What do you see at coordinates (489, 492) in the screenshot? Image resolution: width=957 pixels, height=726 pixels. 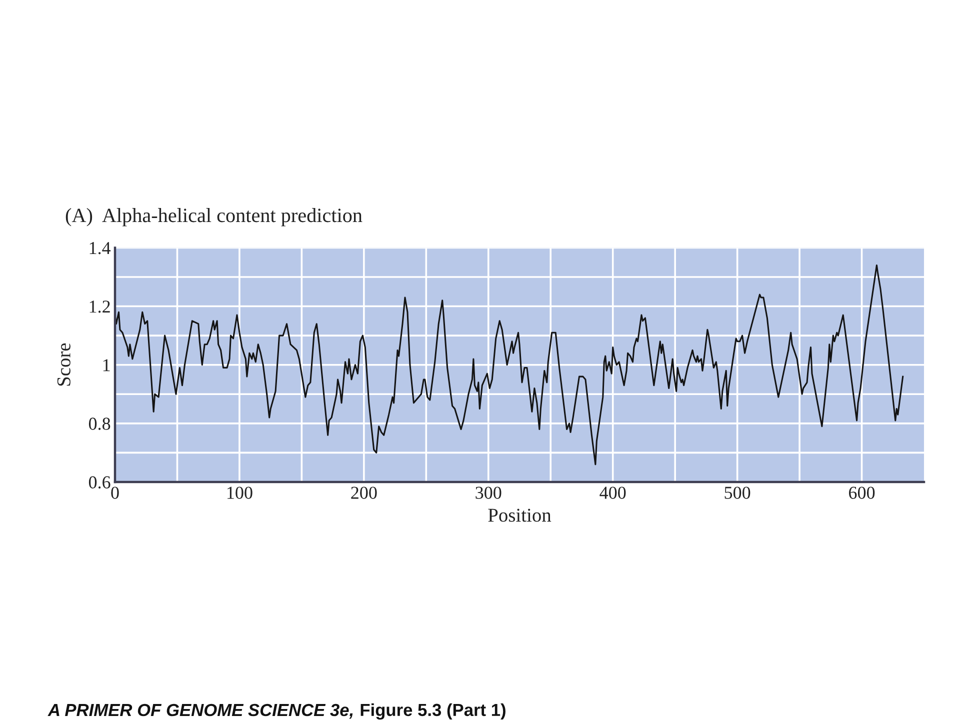 I see `x-tick-label: 300` at bounding box center [489, 492].